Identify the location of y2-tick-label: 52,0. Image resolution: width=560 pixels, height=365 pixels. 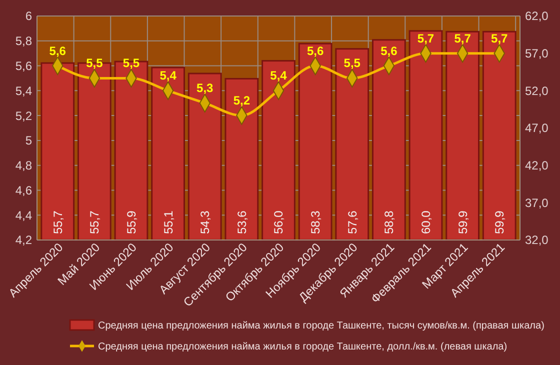
(537, 91).